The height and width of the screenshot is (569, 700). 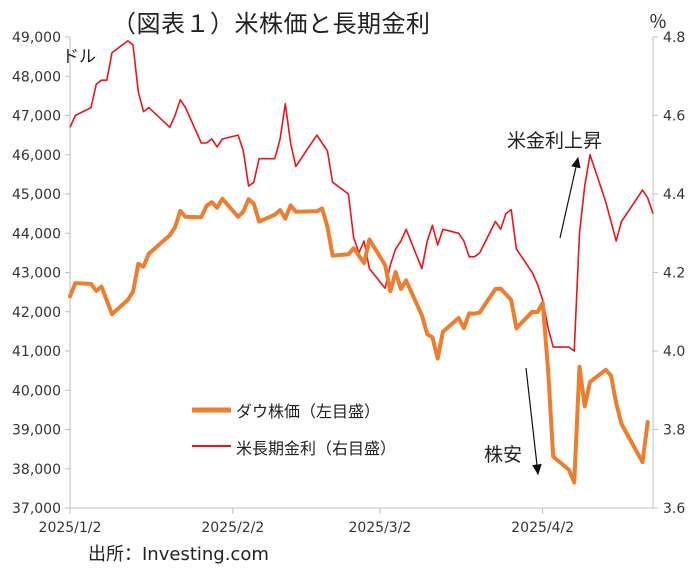 I want to click on x-tick-label: 2025/2/2, so click(x=232, y=528).